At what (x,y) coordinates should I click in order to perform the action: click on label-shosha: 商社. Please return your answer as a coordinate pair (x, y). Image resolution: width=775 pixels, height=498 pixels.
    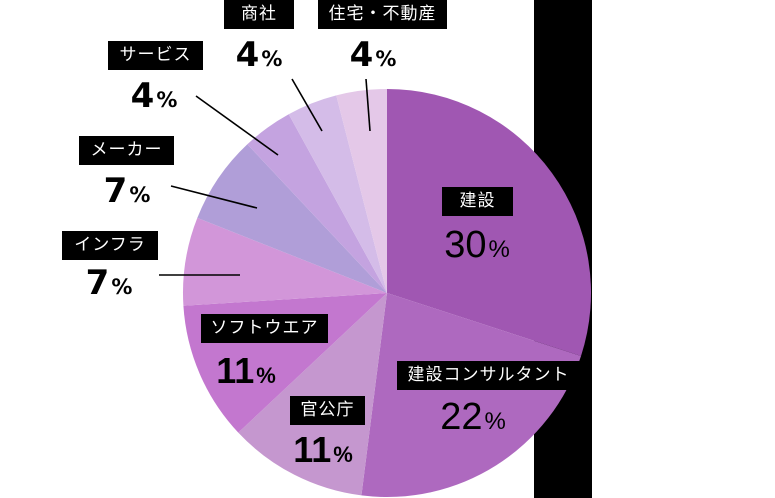
    Looking at the image, I should click on (259, 14).